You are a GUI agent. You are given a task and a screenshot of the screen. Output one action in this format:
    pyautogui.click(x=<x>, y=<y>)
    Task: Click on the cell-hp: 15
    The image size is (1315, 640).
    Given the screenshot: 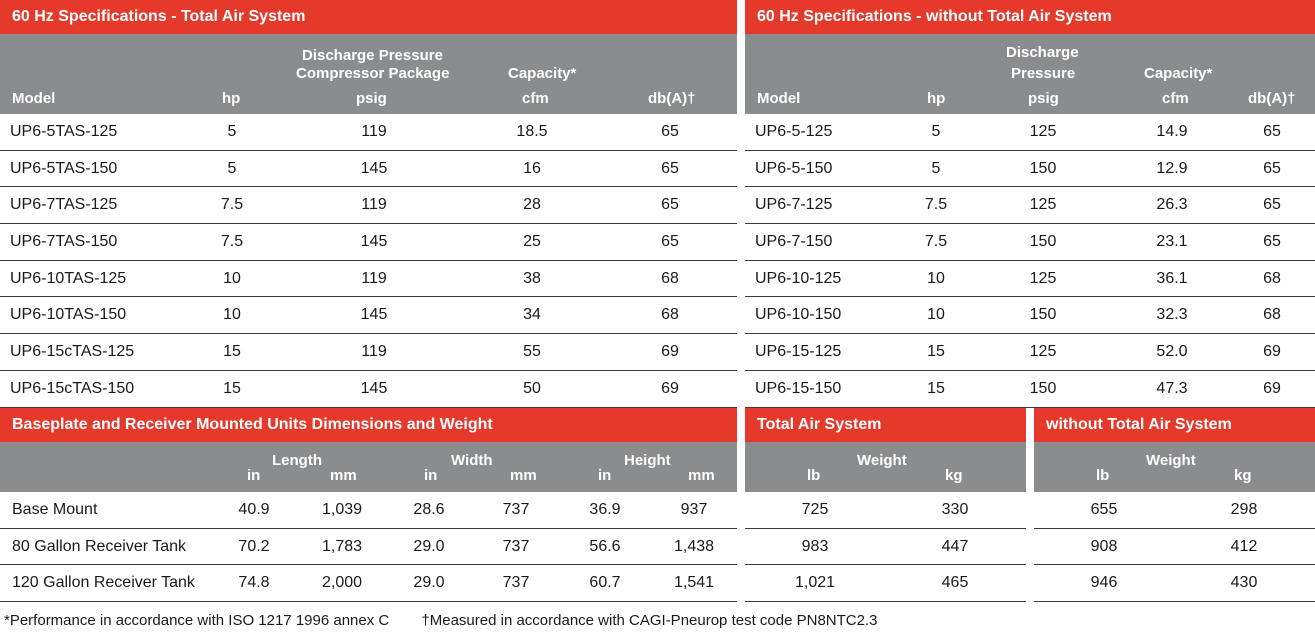 What is the action you would take?
    pyautogui.click(x=936, y=352)
    